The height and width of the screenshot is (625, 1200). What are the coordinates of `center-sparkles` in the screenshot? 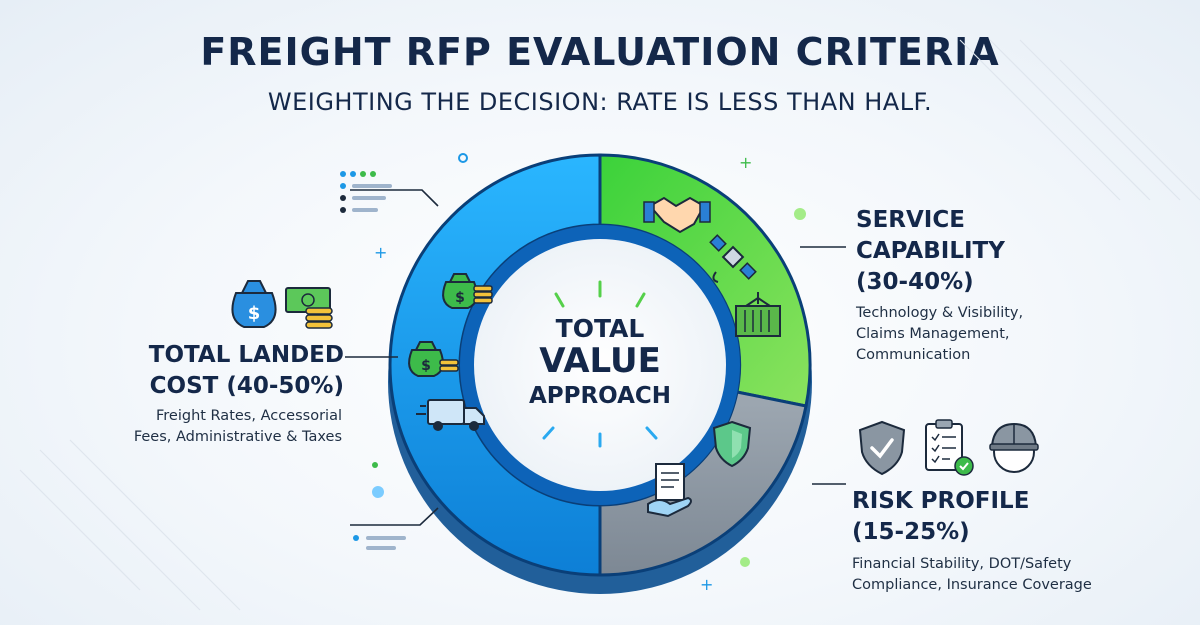 It's located at (600, 364).